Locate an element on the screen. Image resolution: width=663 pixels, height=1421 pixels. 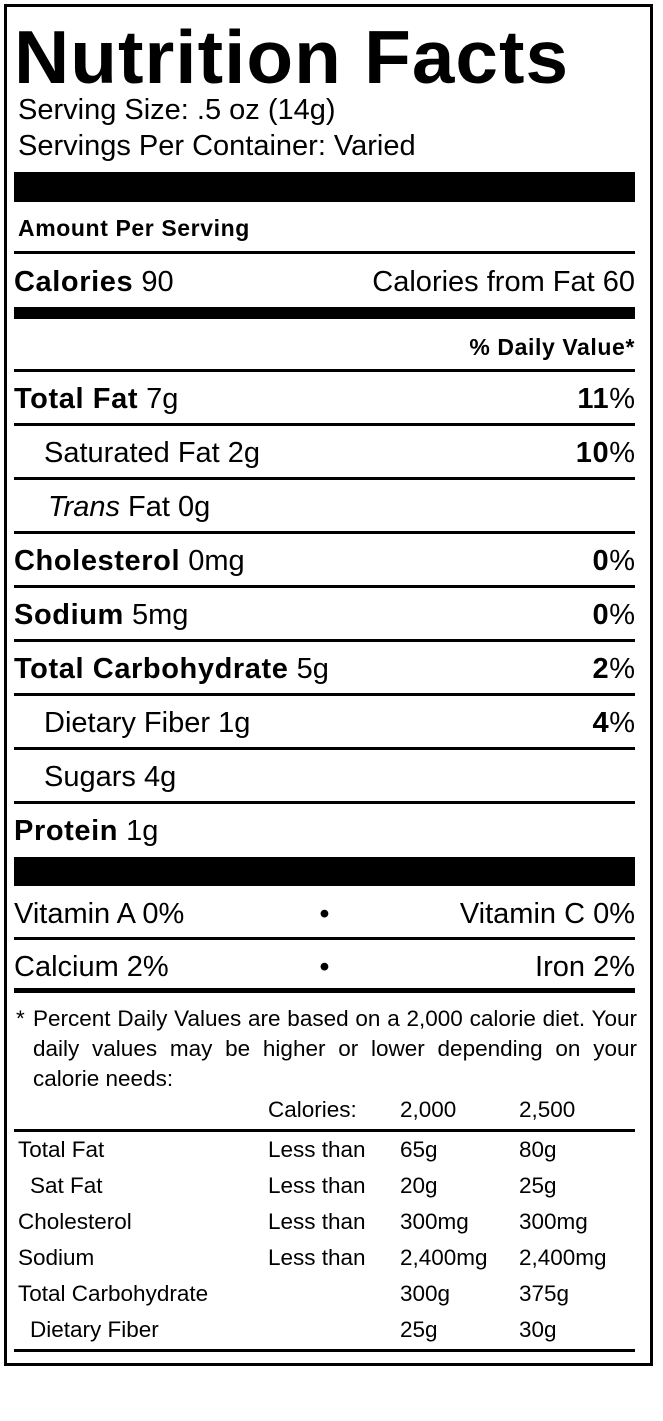
nutrient-amount: 4g is located at coordinates (160, 776).